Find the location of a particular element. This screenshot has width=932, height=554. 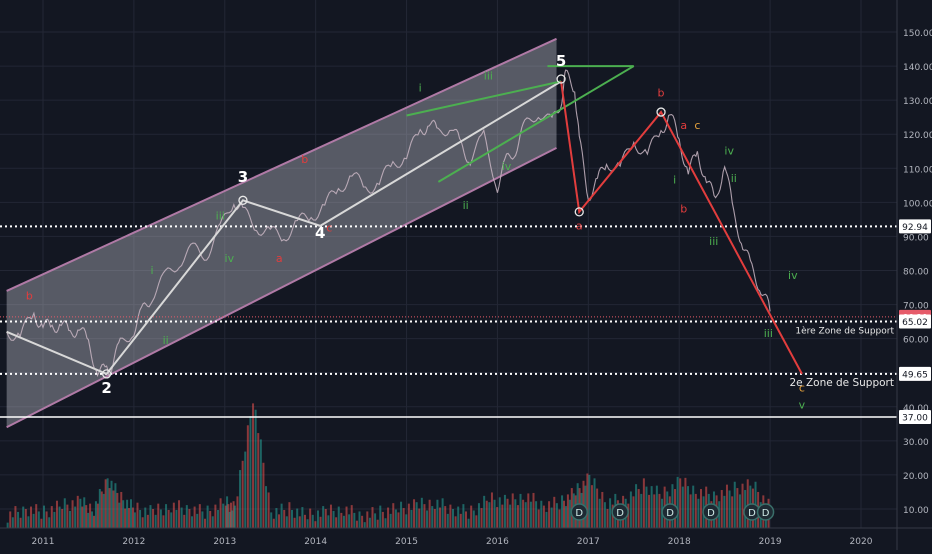

price-tag is located at coordinates (915, 226).